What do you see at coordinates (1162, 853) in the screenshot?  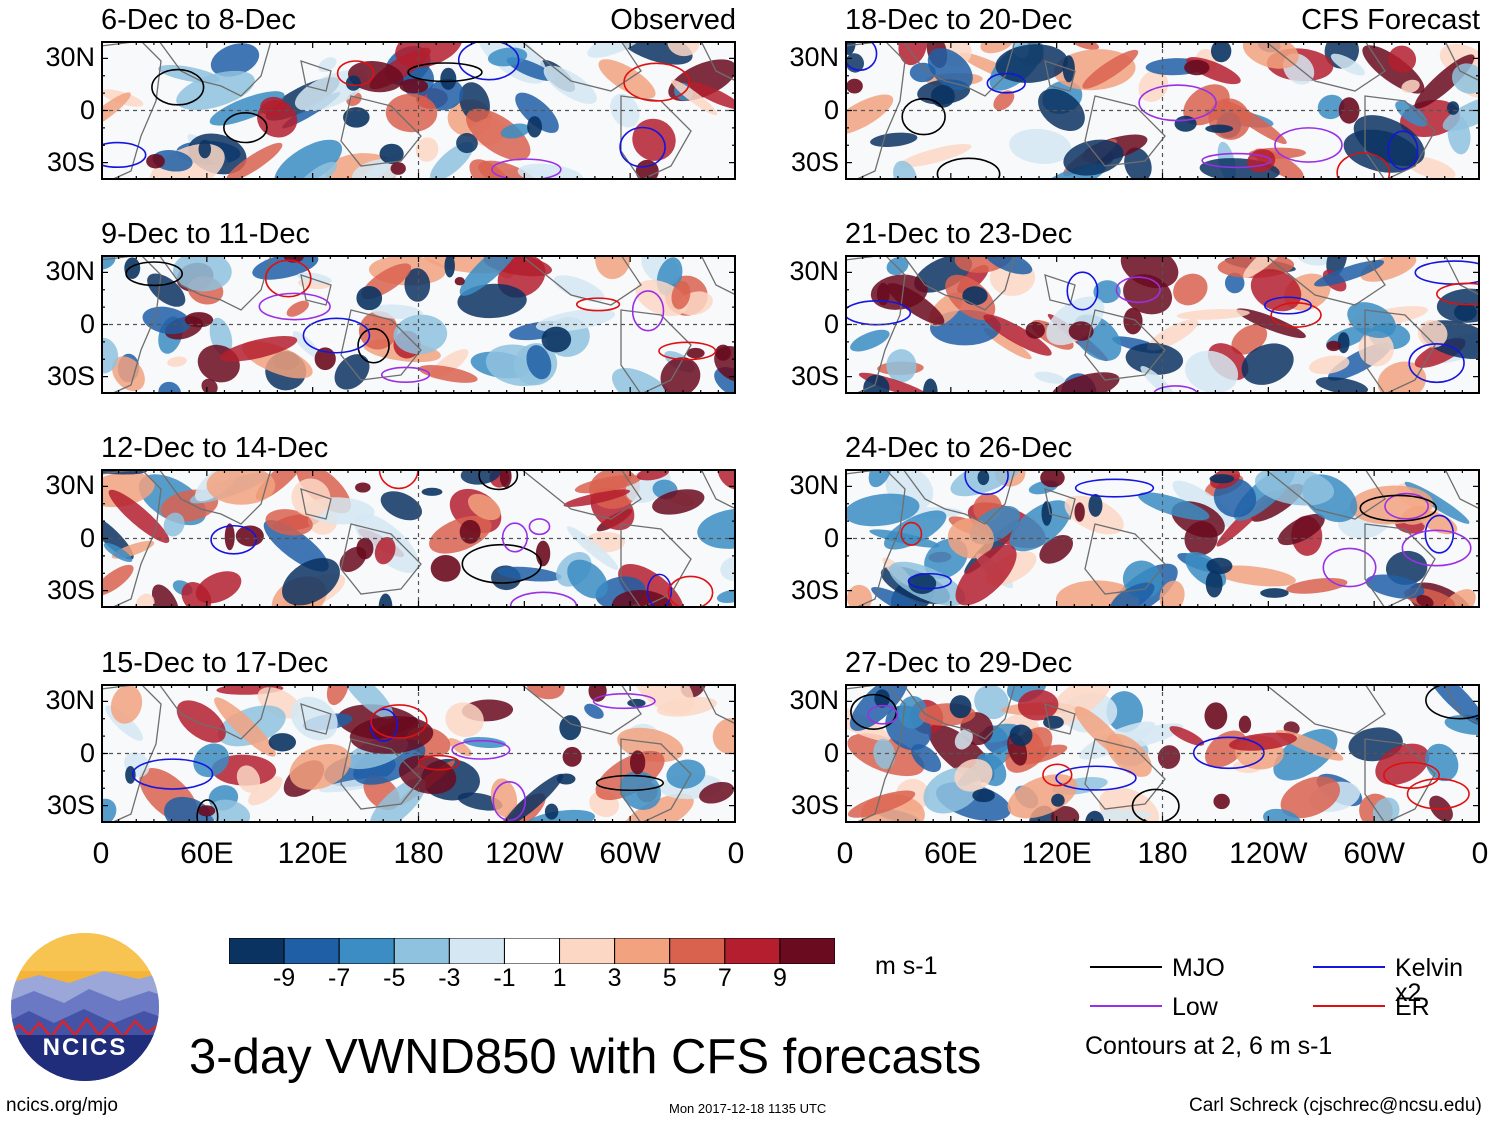 I see `lon-tick-label: 180` at bounding box center [1162, 853].